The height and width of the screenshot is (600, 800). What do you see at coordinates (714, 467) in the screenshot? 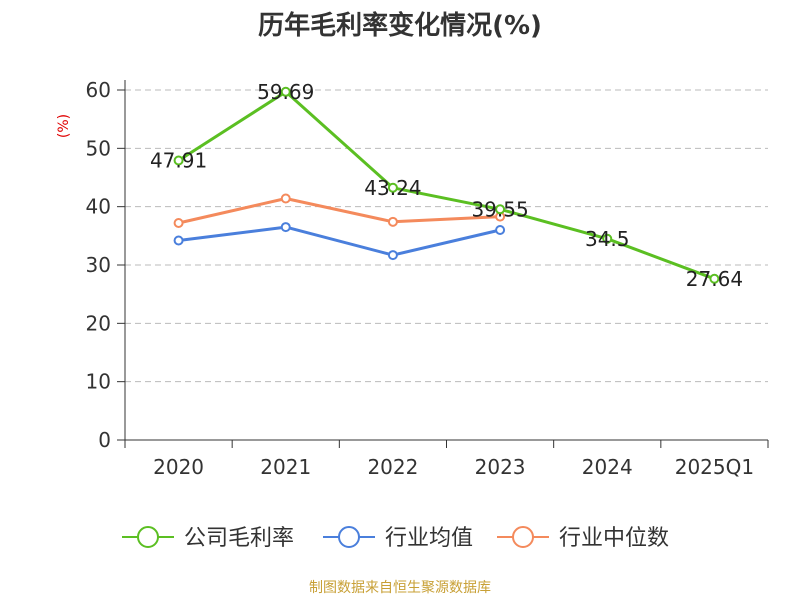
I see `x-tick-label: 2025Q1` at bounding box center [714, 467].